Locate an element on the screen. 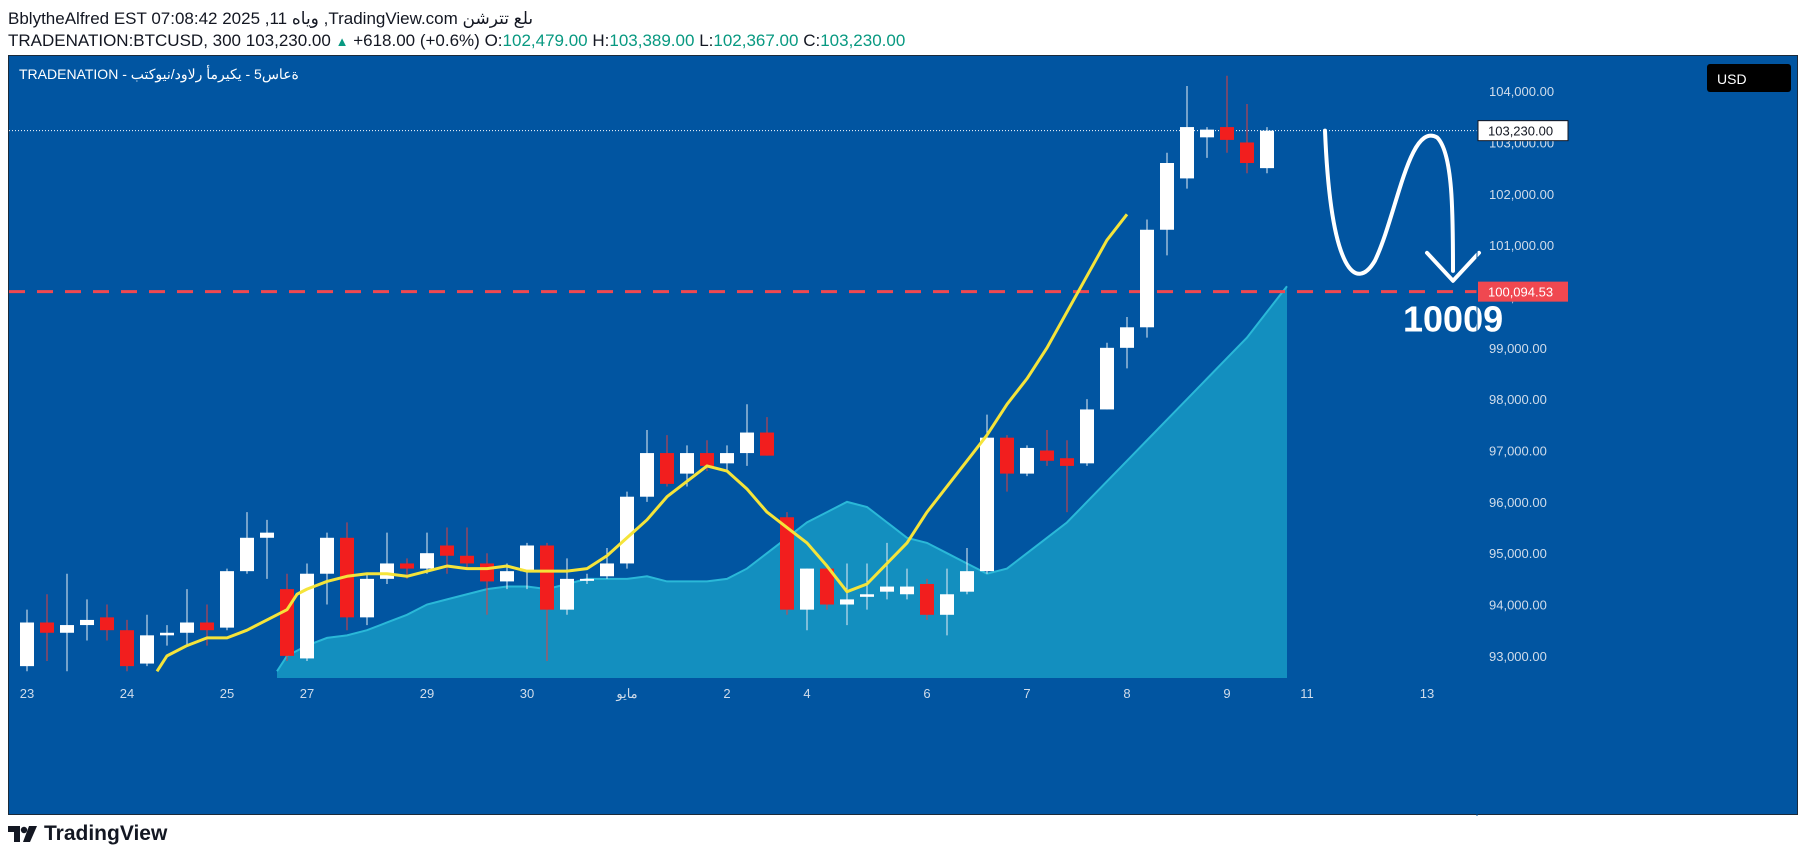 This screenshot has height=861, width=1806. low-label: L: is located at coordinates (706, 40).